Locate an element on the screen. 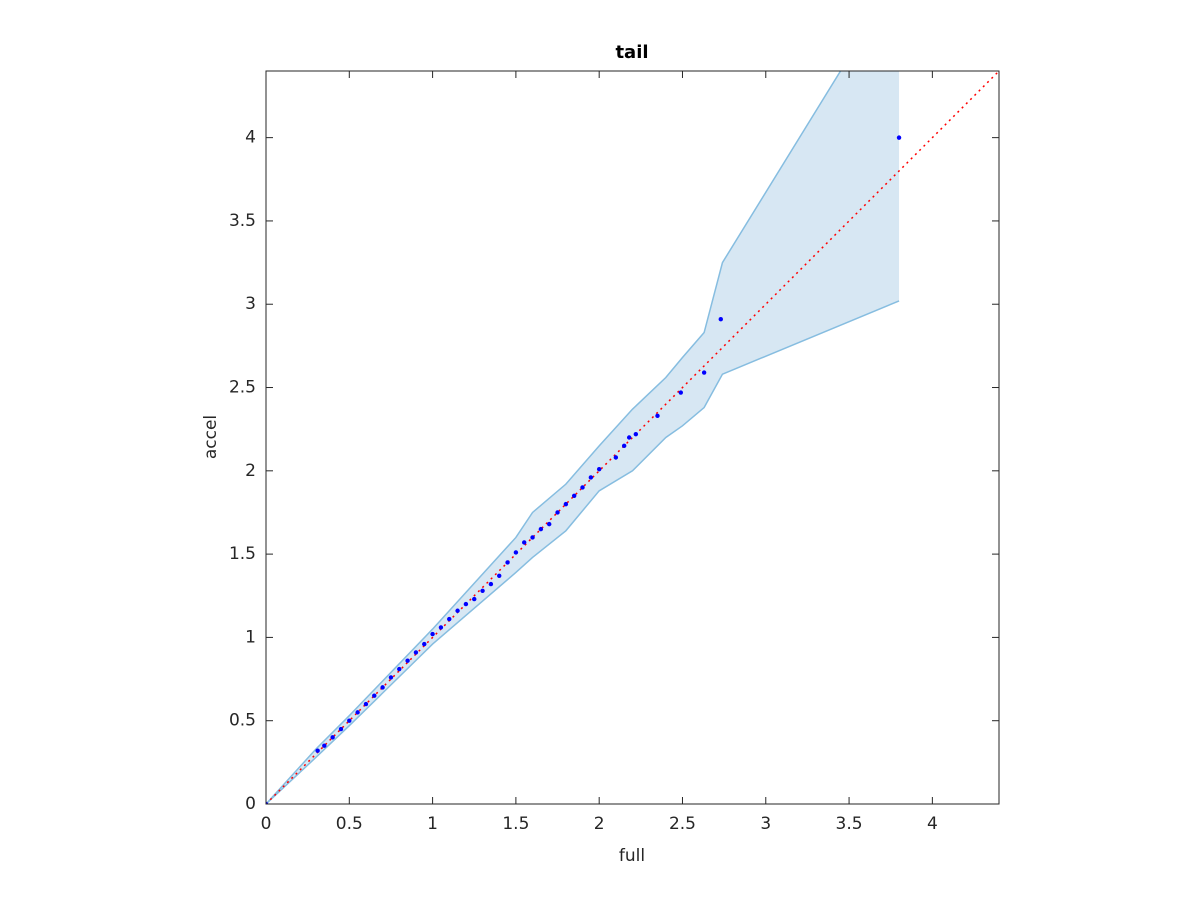 Image resolution: width=1200 pixels, height=900 pixels. y-tick-label: 3.5 is located at coordinates (242, 221).